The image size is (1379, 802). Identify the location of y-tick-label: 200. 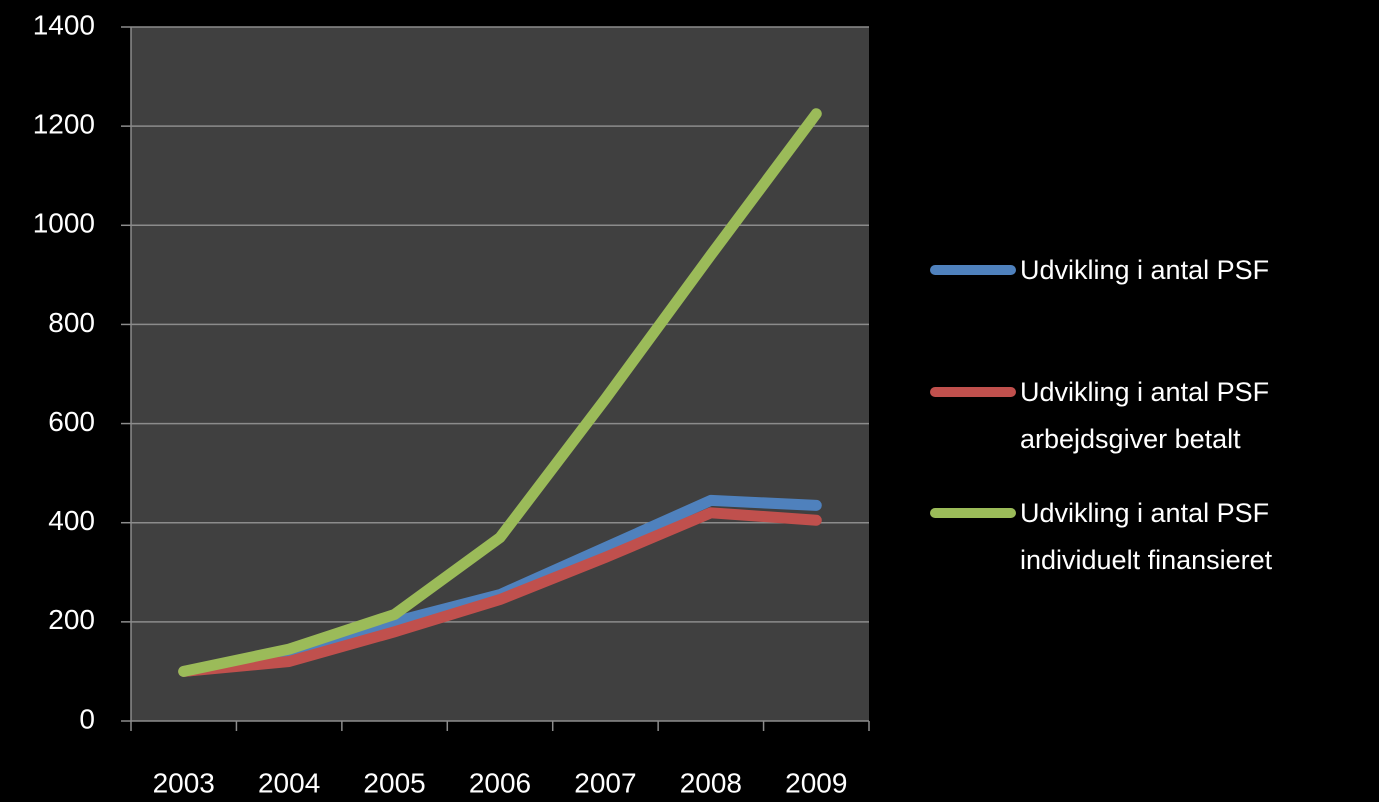
(71, 619).